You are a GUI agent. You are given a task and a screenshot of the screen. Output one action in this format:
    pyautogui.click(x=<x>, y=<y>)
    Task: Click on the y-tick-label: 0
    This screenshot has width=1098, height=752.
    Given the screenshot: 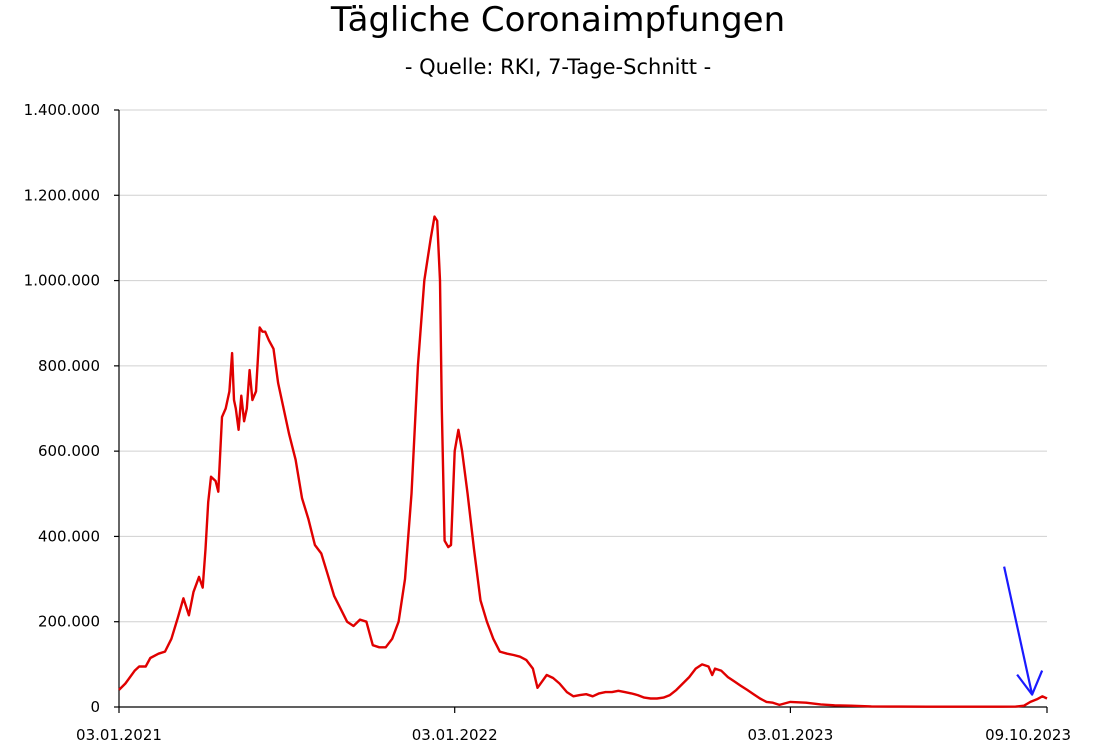 What is the action you would take?
    pyautogui.click(x=95, y=707)
    